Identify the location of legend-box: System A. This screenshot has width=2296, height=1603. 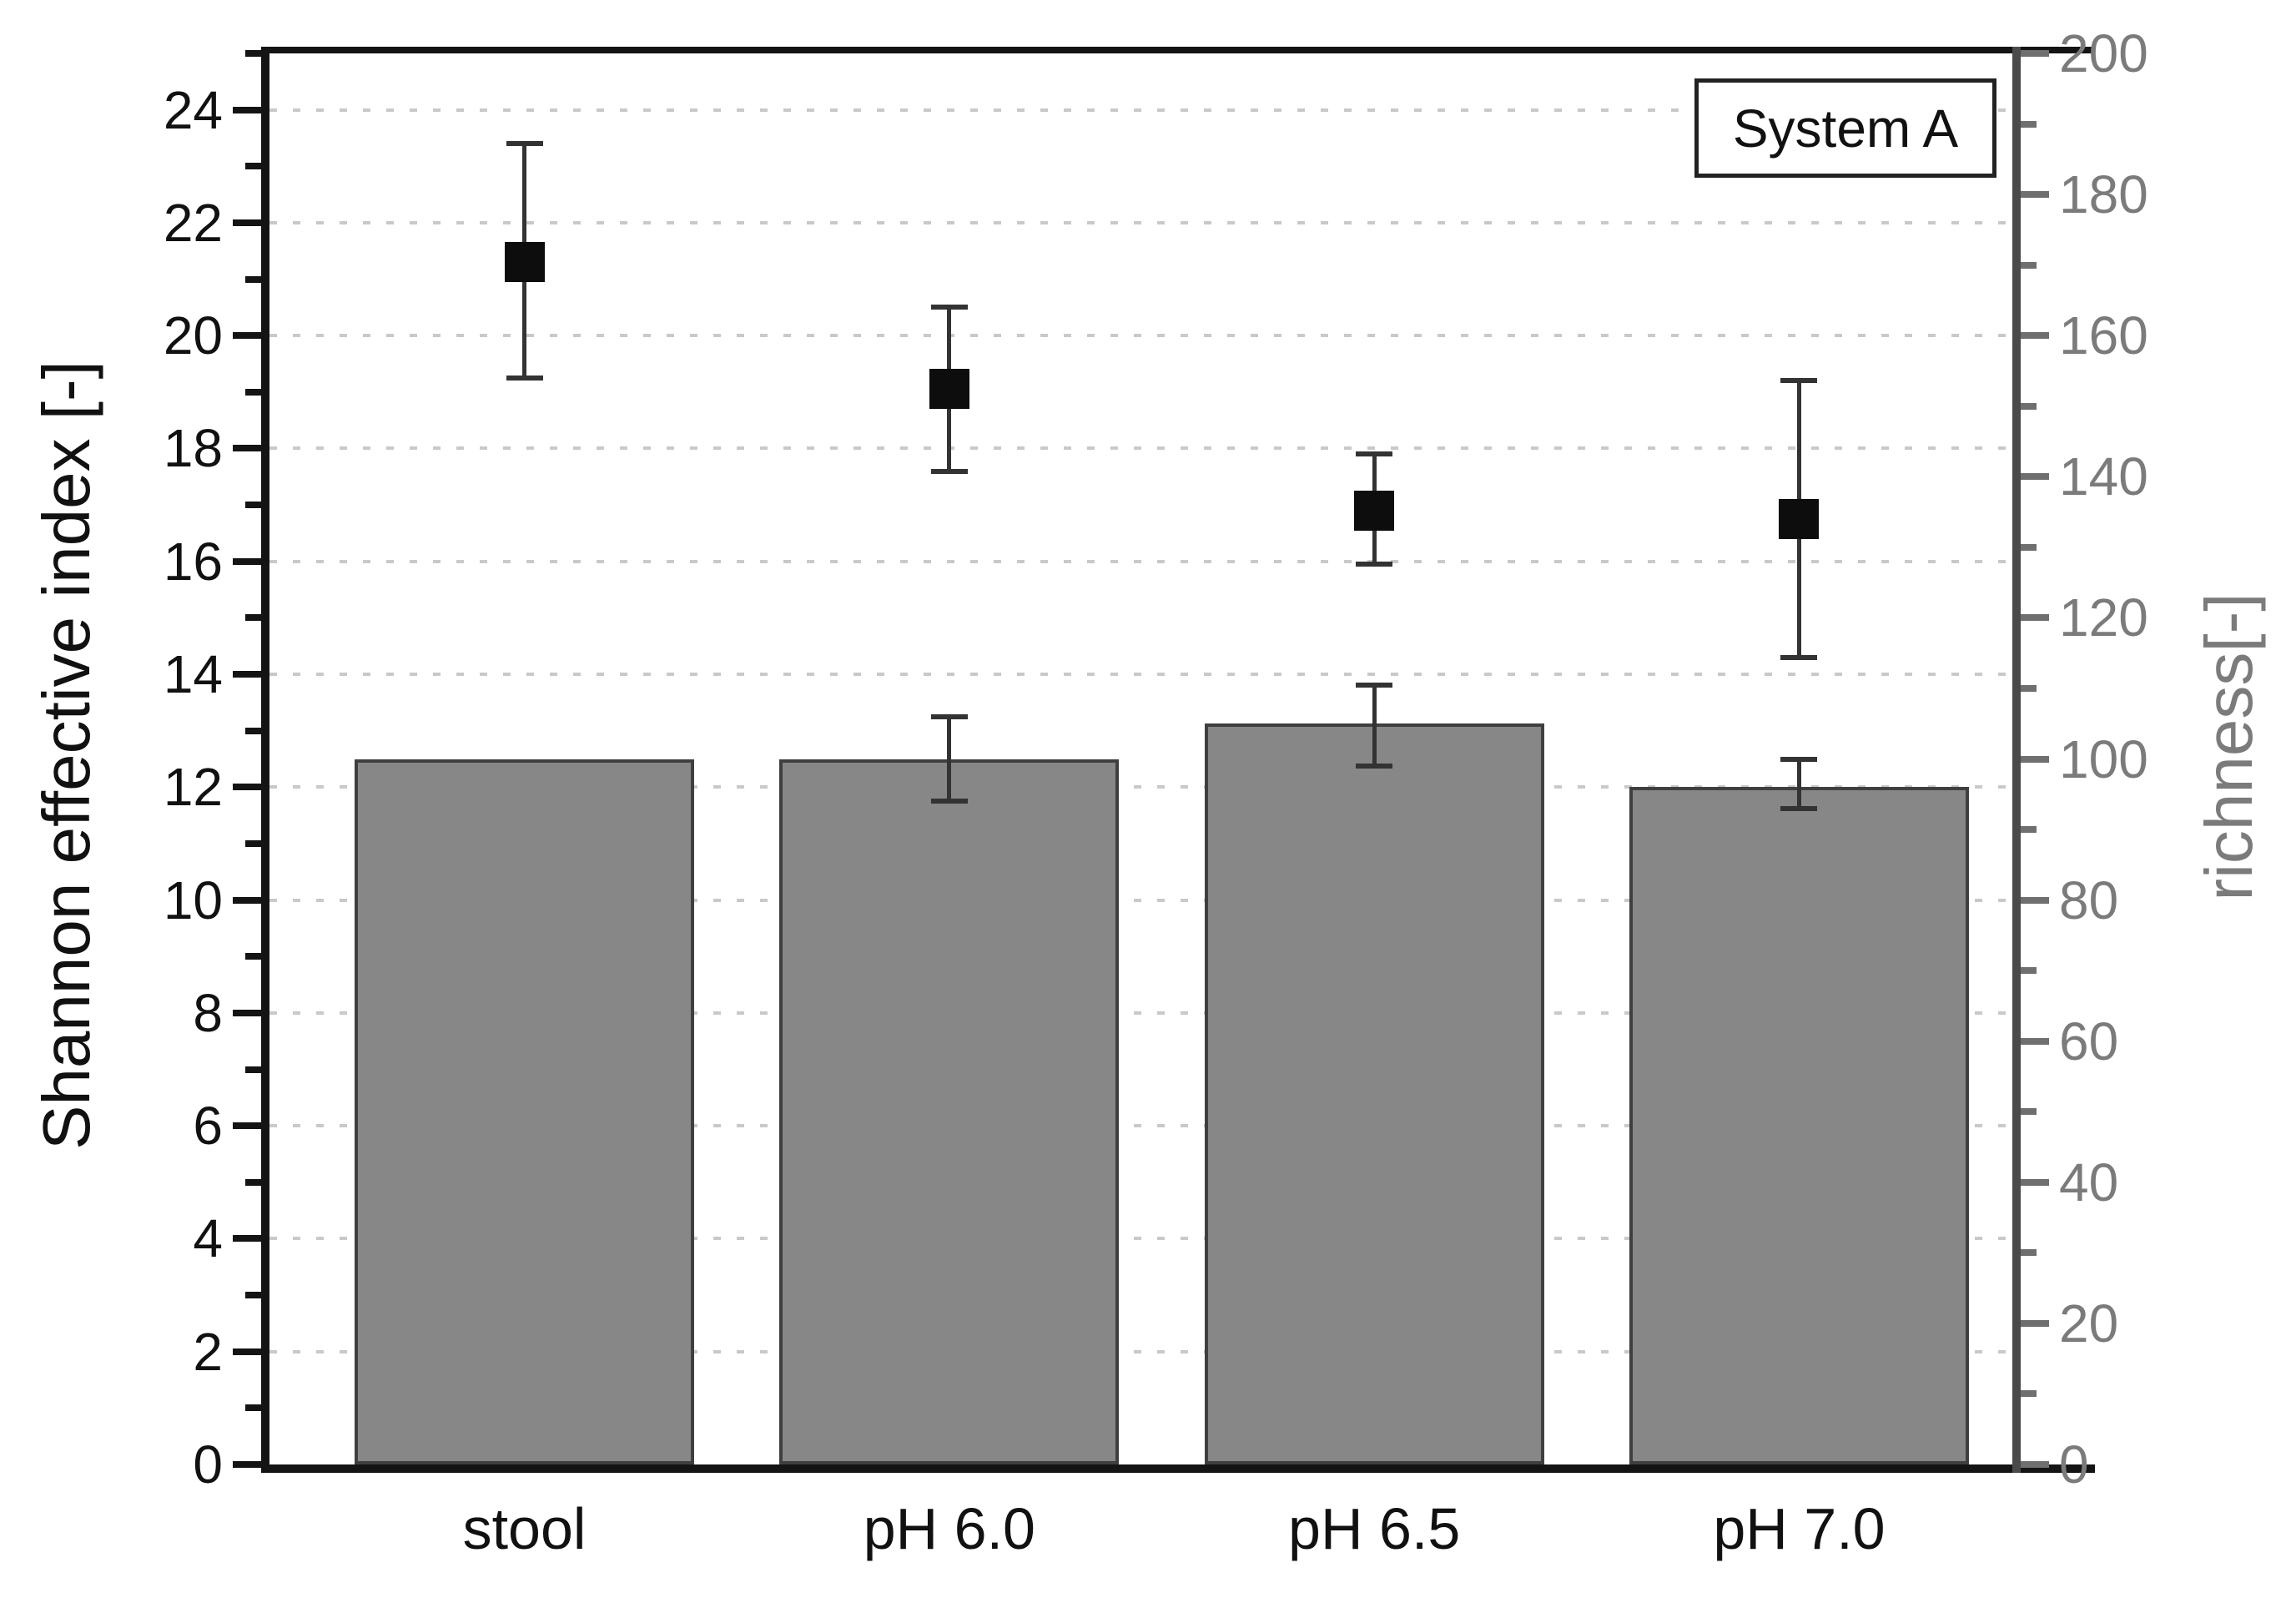
(1845, 128).